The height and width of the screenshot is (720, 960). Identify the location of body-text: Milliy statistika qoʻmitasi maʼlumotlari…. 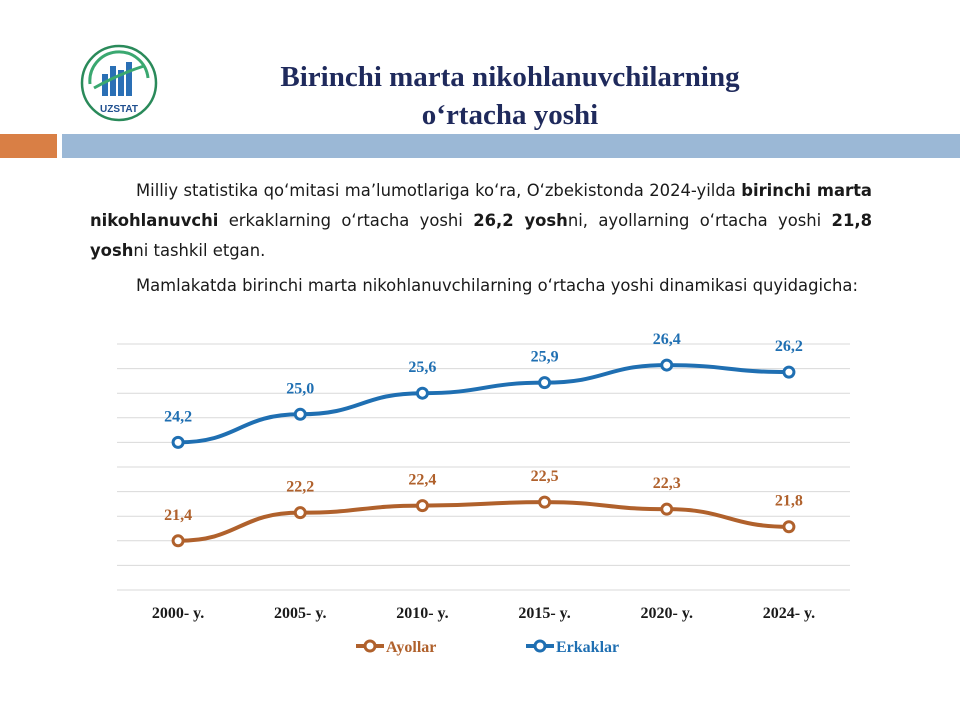
(481, 241).